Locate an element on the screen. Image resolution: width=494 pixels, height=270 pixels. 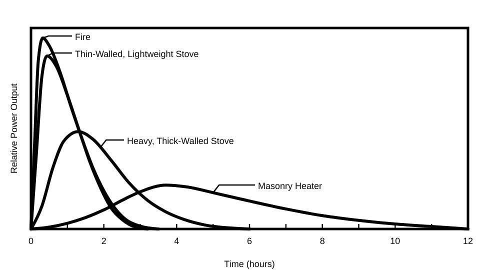
y-axis-title: Relative Power Output is located at coordinates (14, 128).